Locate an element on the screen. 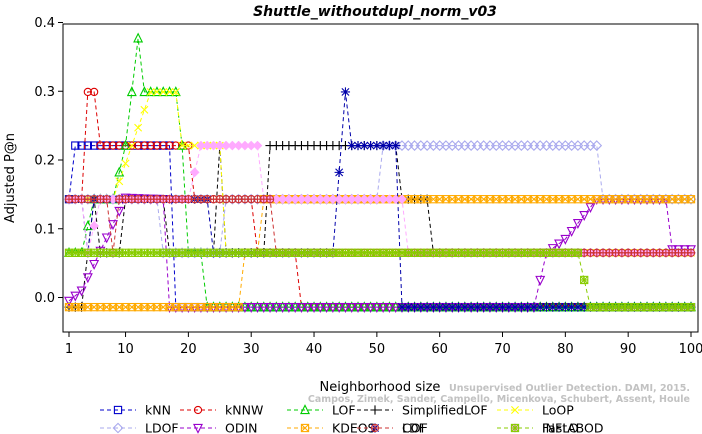 This screenshot has height=434, width=702. legend-item-LDOF: LDOF is located at coordinates (139, 427).